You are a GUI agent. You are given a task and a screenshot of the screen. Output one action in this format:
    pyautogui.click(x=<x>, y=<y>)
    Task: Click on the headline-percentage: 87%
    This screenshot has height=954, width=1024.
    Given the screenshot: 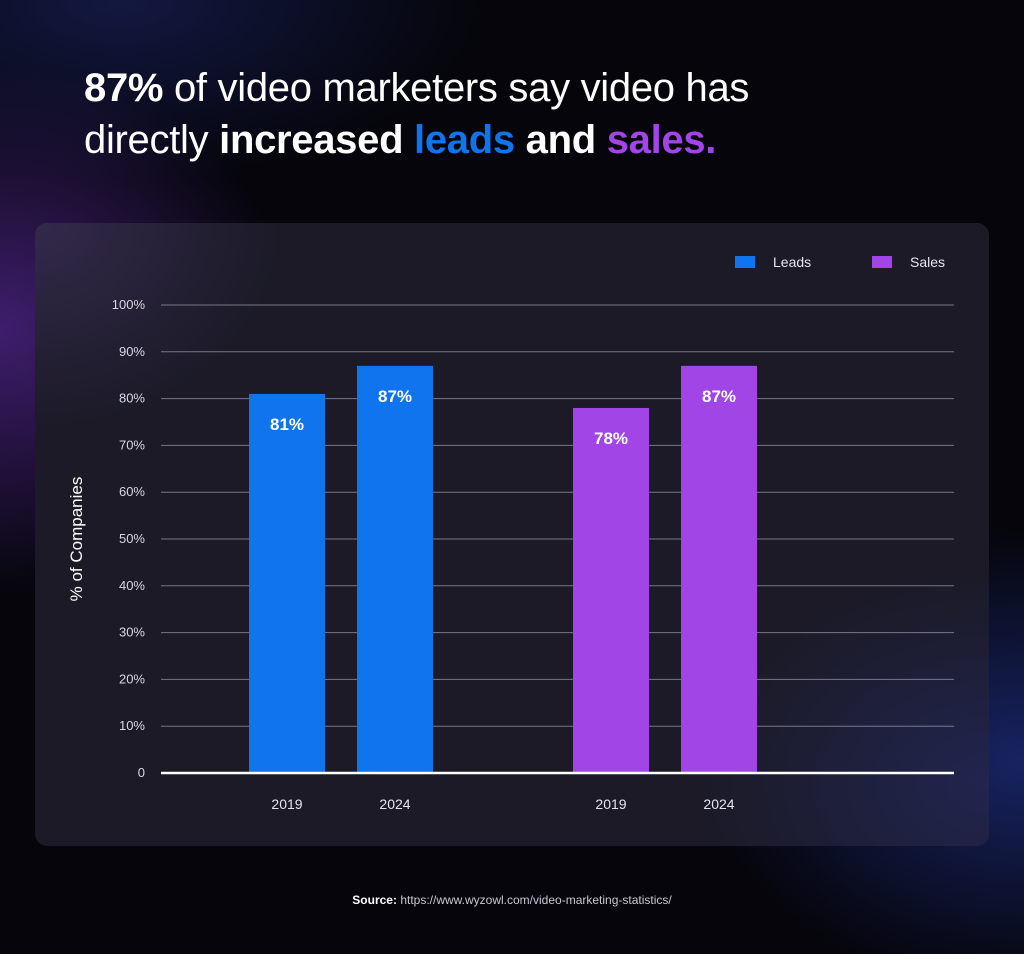 What is the action you would take?
    pyautogui.click(x=124, y=88)
    